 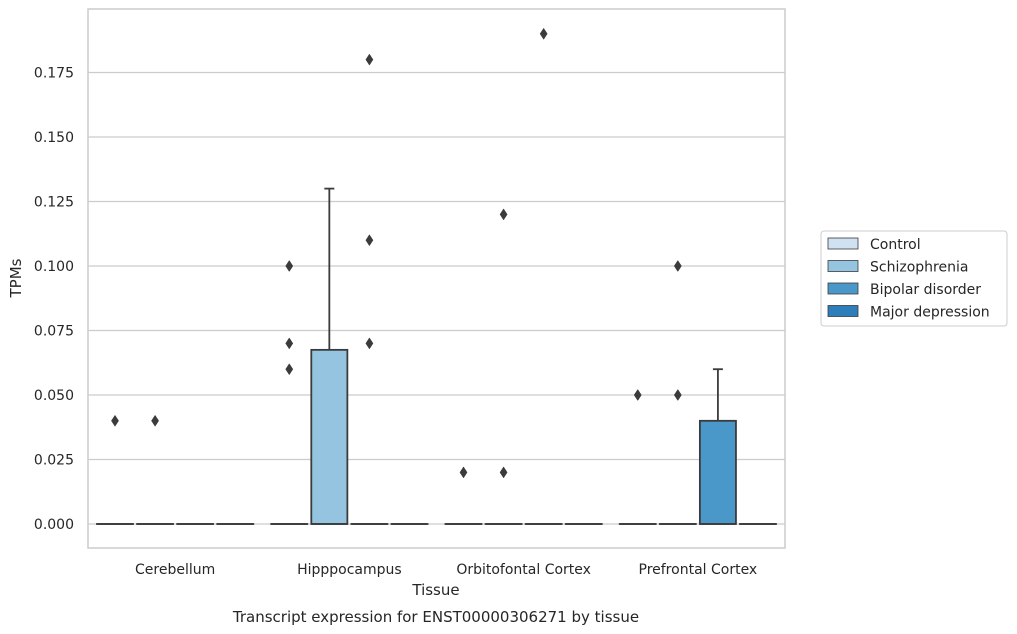 I want to click on legend-label: Bipolar disorder, so click(x=925, y=290).